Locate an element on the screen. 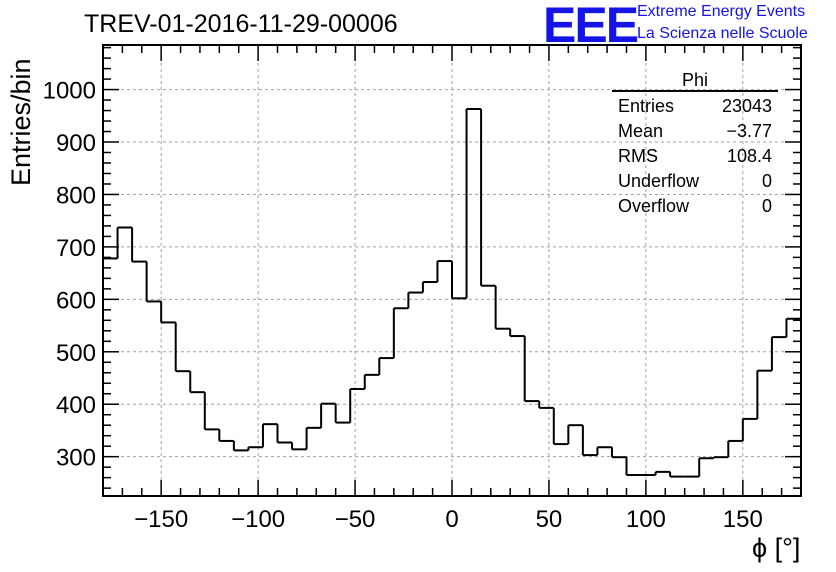 The height and width of the screenshot is (572, 836). stats-row-entries: Entries 23043 is located at coordinates (695, 106).